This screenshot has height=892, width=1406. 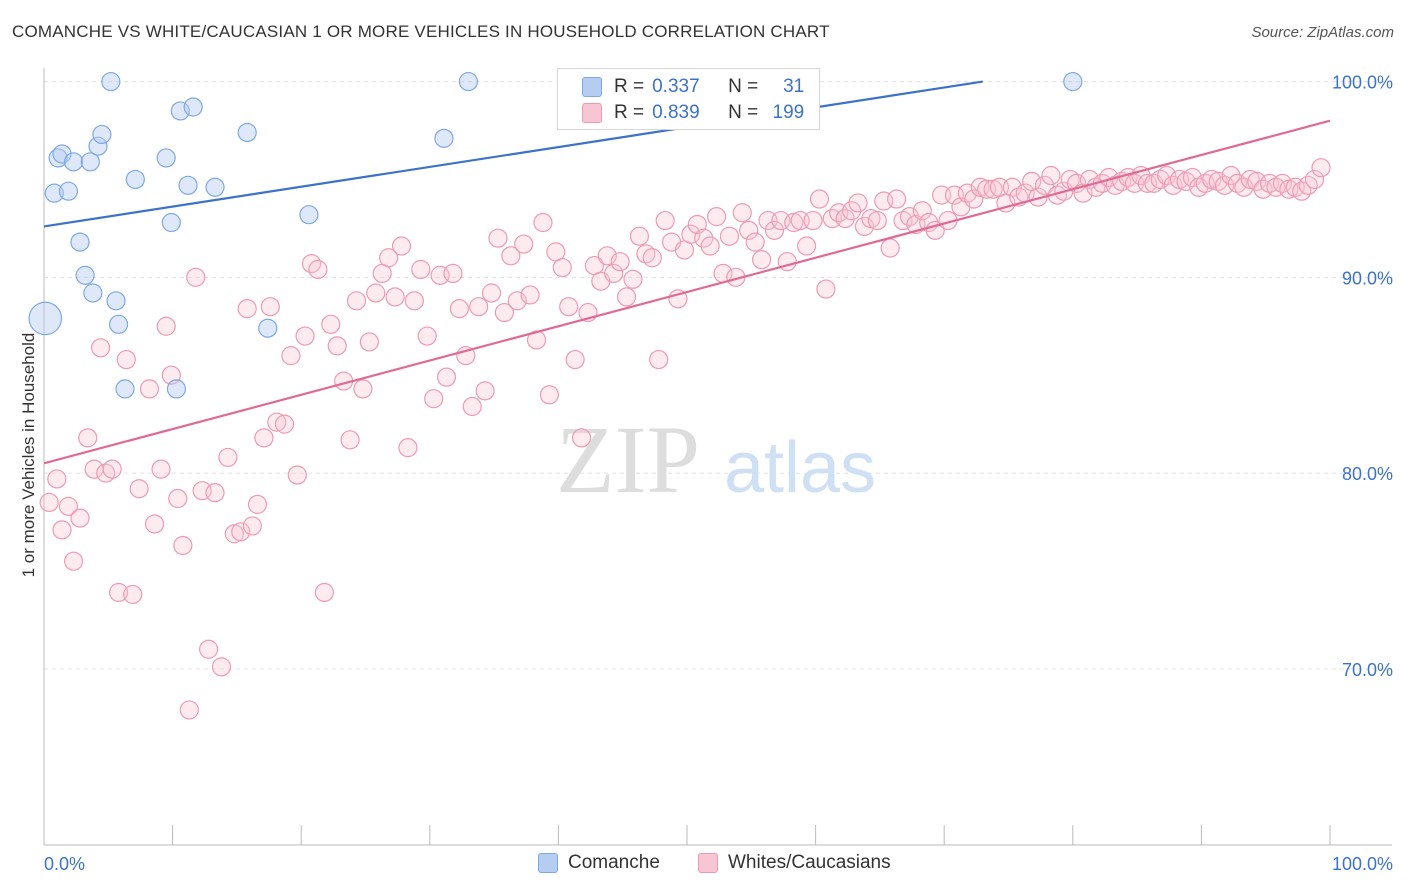 What do you see at coordinates (1367, 474) in the screenshot?
I see `y-tick-label: 80.0%` at bounding box center [1367, 474].